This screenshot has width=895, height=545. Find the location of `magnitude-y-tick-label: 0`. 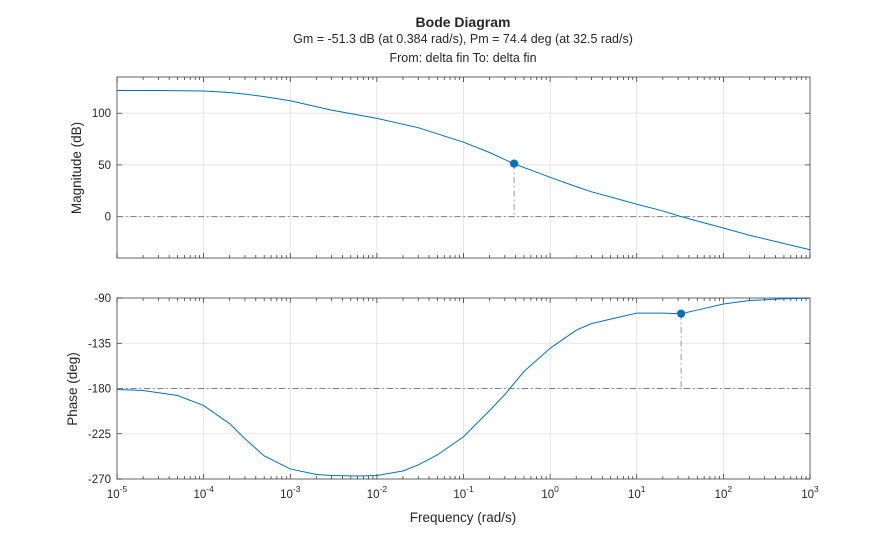

magnitude-y-tick-label: 0 is located at coordinates (108, 218).